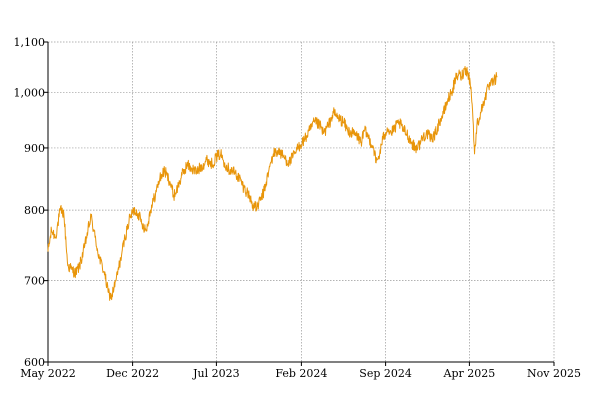  What do you see at coordinates (34, 148) in the screenshot?
I see `y-tick-label: 900` at bounding box center [34, 148].